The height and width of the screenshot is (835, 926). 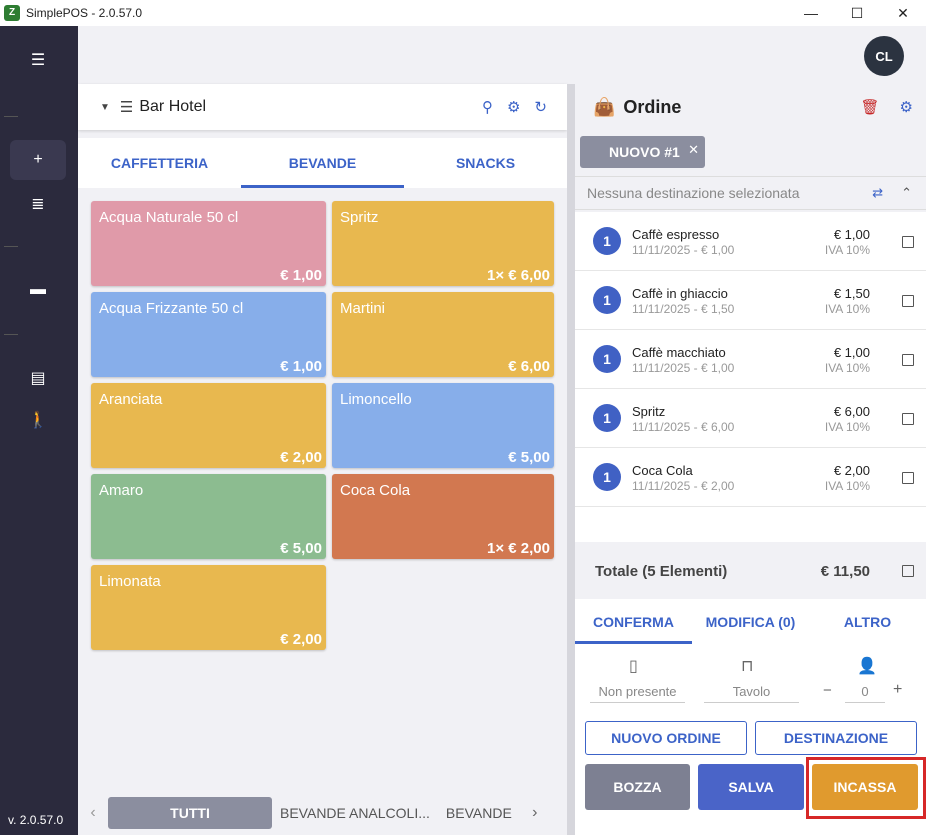 I want to click on tab-snacks: SNACKS, so click(x=485, y=163).